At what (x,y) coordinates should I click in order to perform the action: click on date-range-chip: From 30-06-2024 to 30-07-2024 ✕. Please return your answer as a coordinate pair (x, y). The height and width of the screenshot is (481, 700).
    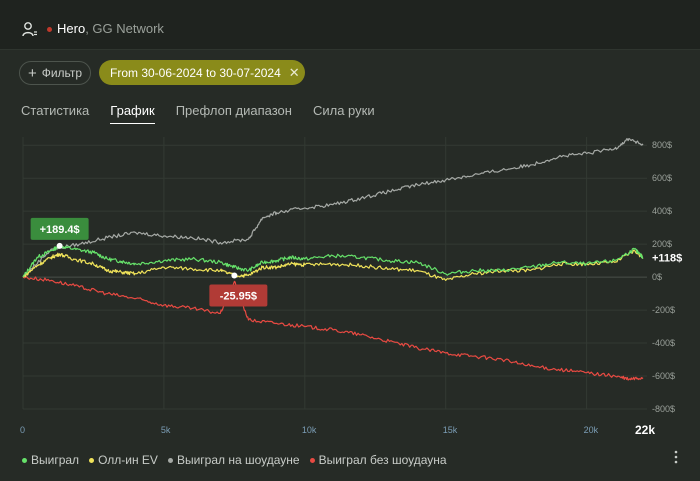
    Looking at the image, I should click on (202, 72).